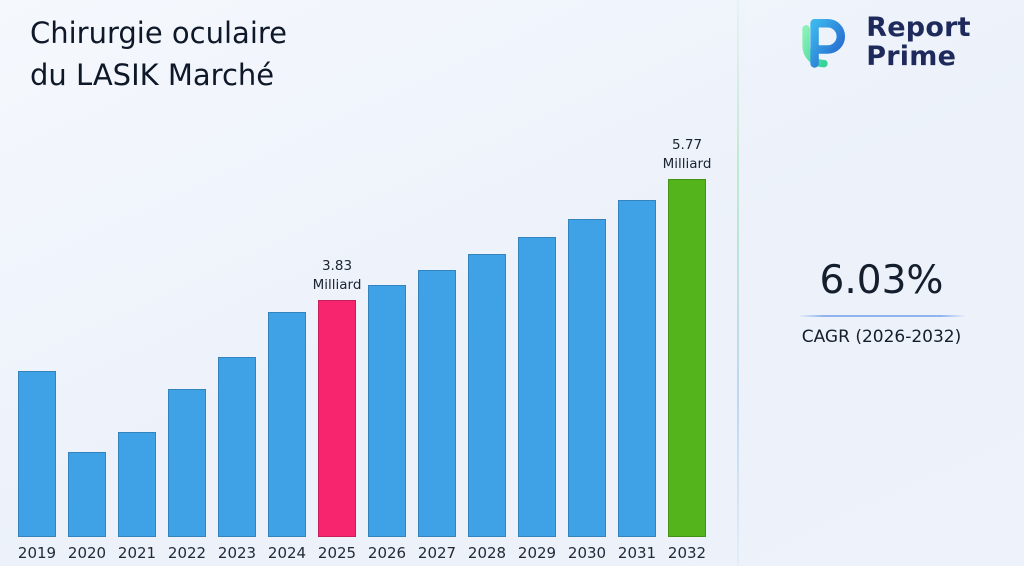  What do you see at coordinates (881, 316) in the screenshot?
I see `cagr-underline` at bounding box center [881, 316].